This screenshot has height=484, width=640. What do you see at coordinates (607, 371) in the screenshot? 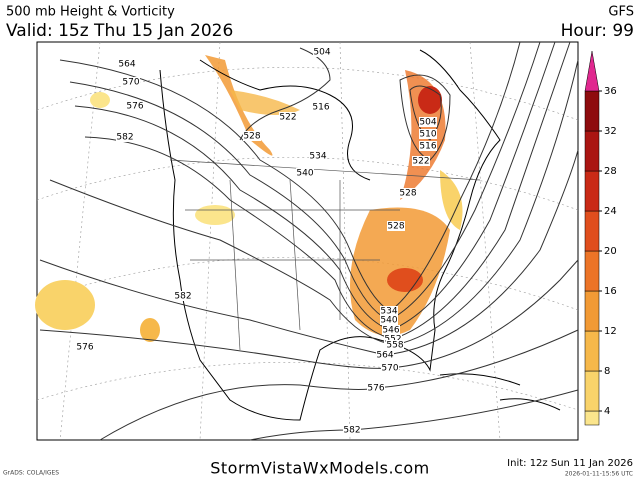
I see `colorbar-tick-label: 8` at bounding box center [607, 371].